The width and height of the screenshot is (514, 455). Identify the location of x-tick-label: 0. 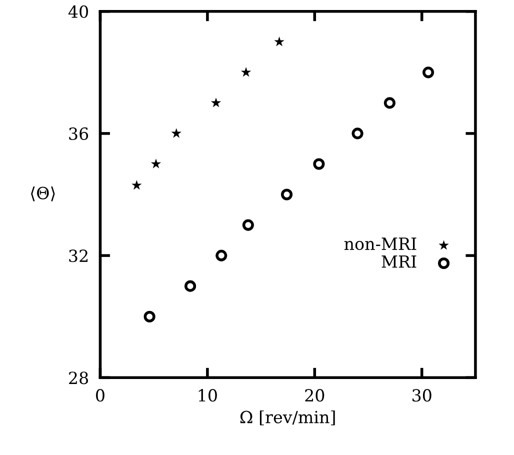
(100, 395).